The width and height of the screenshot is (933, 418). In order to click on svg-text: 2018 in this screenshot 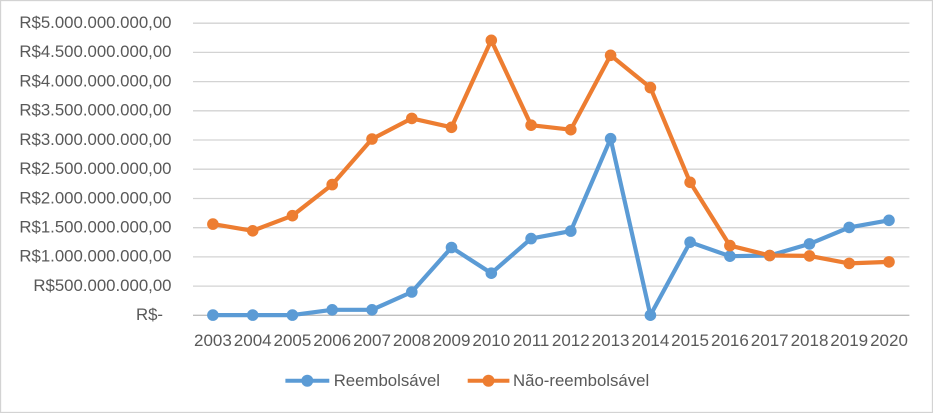, I will do `click(810, 340)`.